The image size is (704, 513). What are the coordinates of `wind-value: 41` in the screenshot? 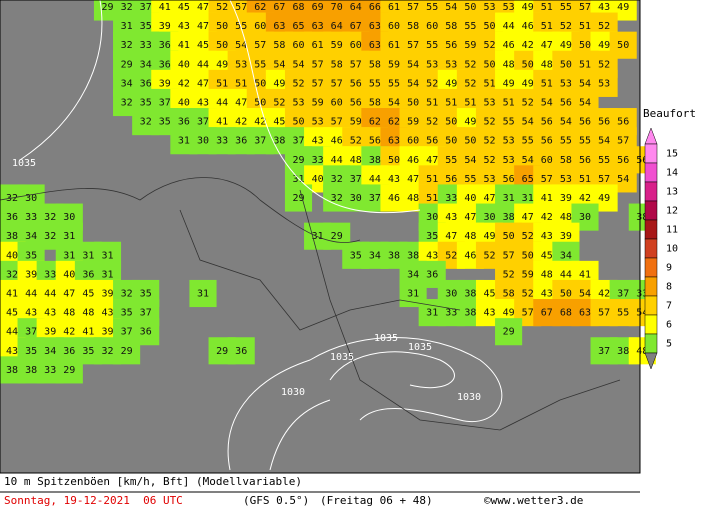 It's located at (222, 122).